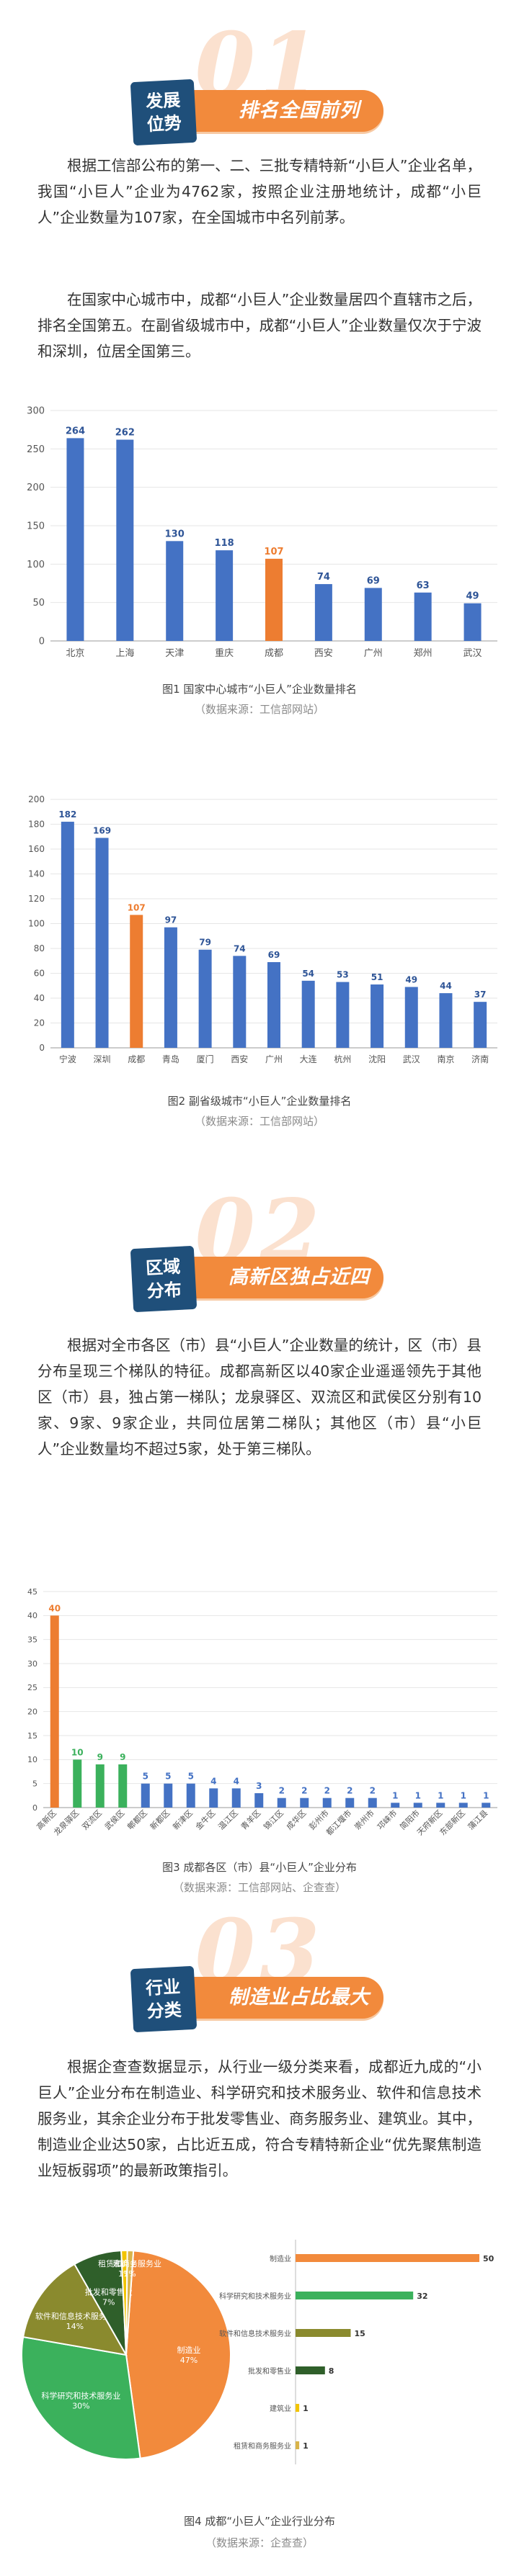 The height and width of the screenshot is (2576, 519). I want to click on hbar-value-科学研究和技术服务业: 32, so click(422, 2296).